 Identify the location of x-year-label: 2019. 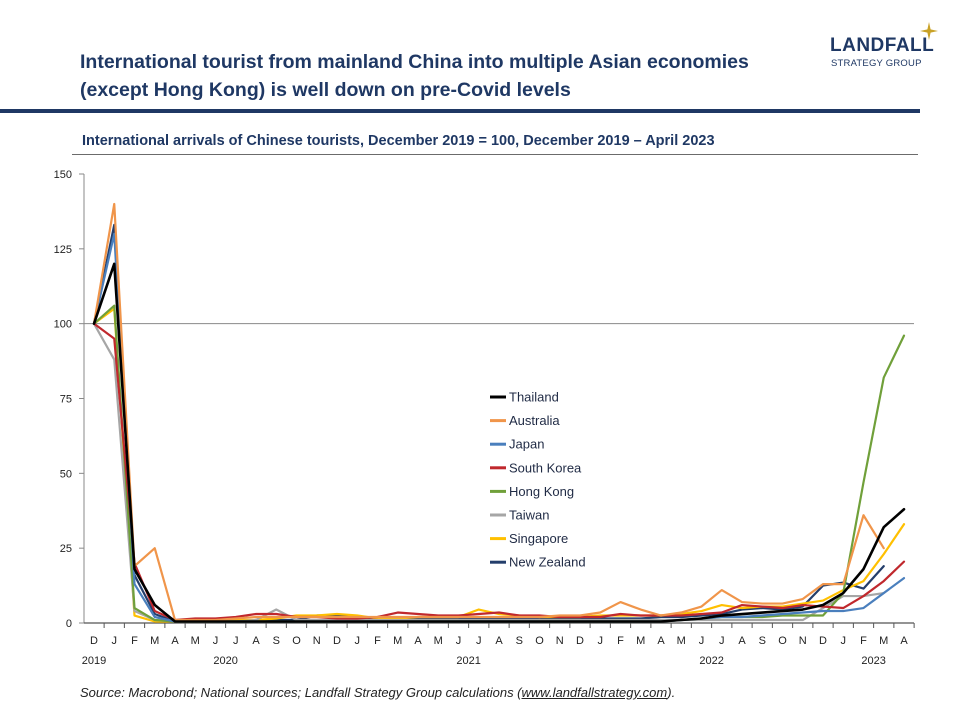
(94, 661).